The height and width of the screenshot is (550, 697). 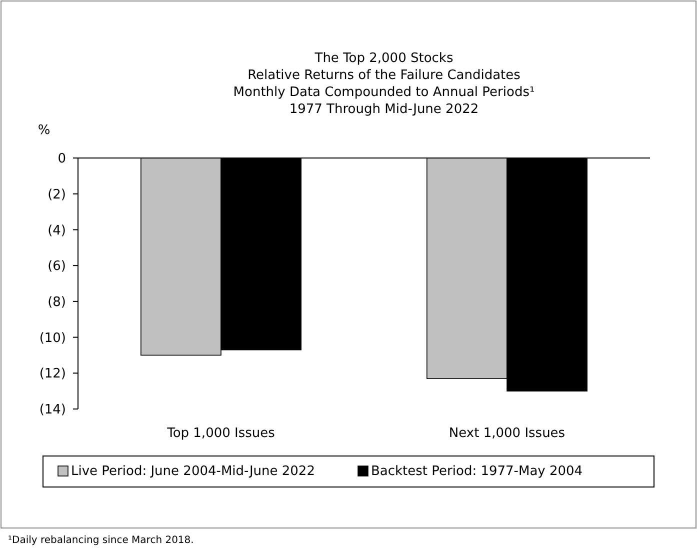 What do you see at coordinates (193, 471) in the screenshot?
I see `legend-label: Live Period: June 2004-Mid-June 2022` at bounding box center [193, 471].